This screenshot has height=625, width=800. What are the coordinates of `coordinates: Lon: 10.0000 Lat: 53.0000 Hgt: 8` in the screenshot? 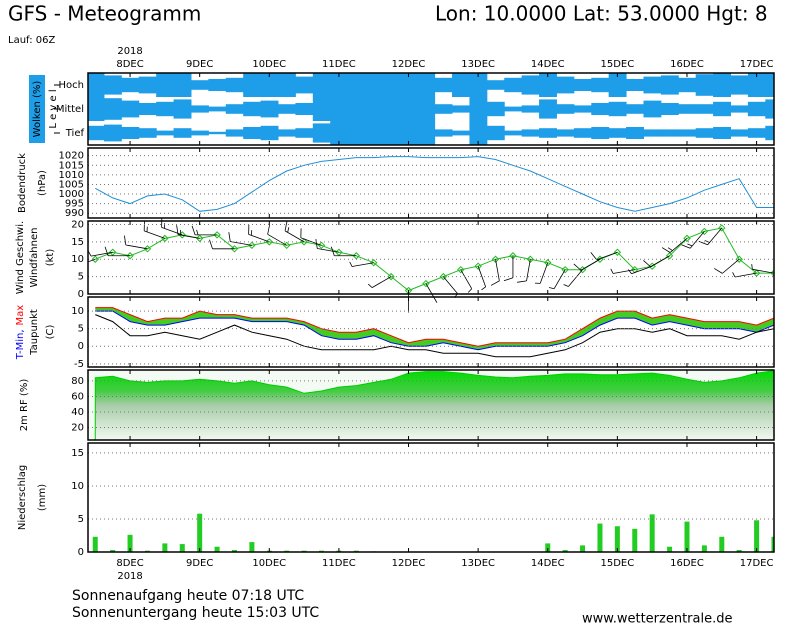 It's located at (601, 14).